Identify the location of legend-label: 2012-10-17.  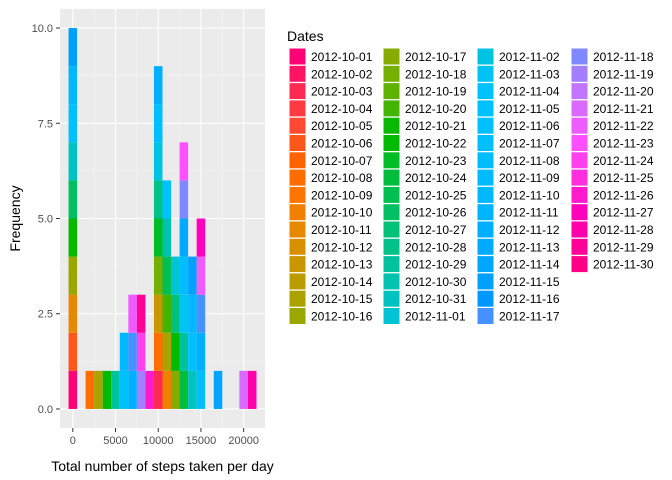
(436, 57).